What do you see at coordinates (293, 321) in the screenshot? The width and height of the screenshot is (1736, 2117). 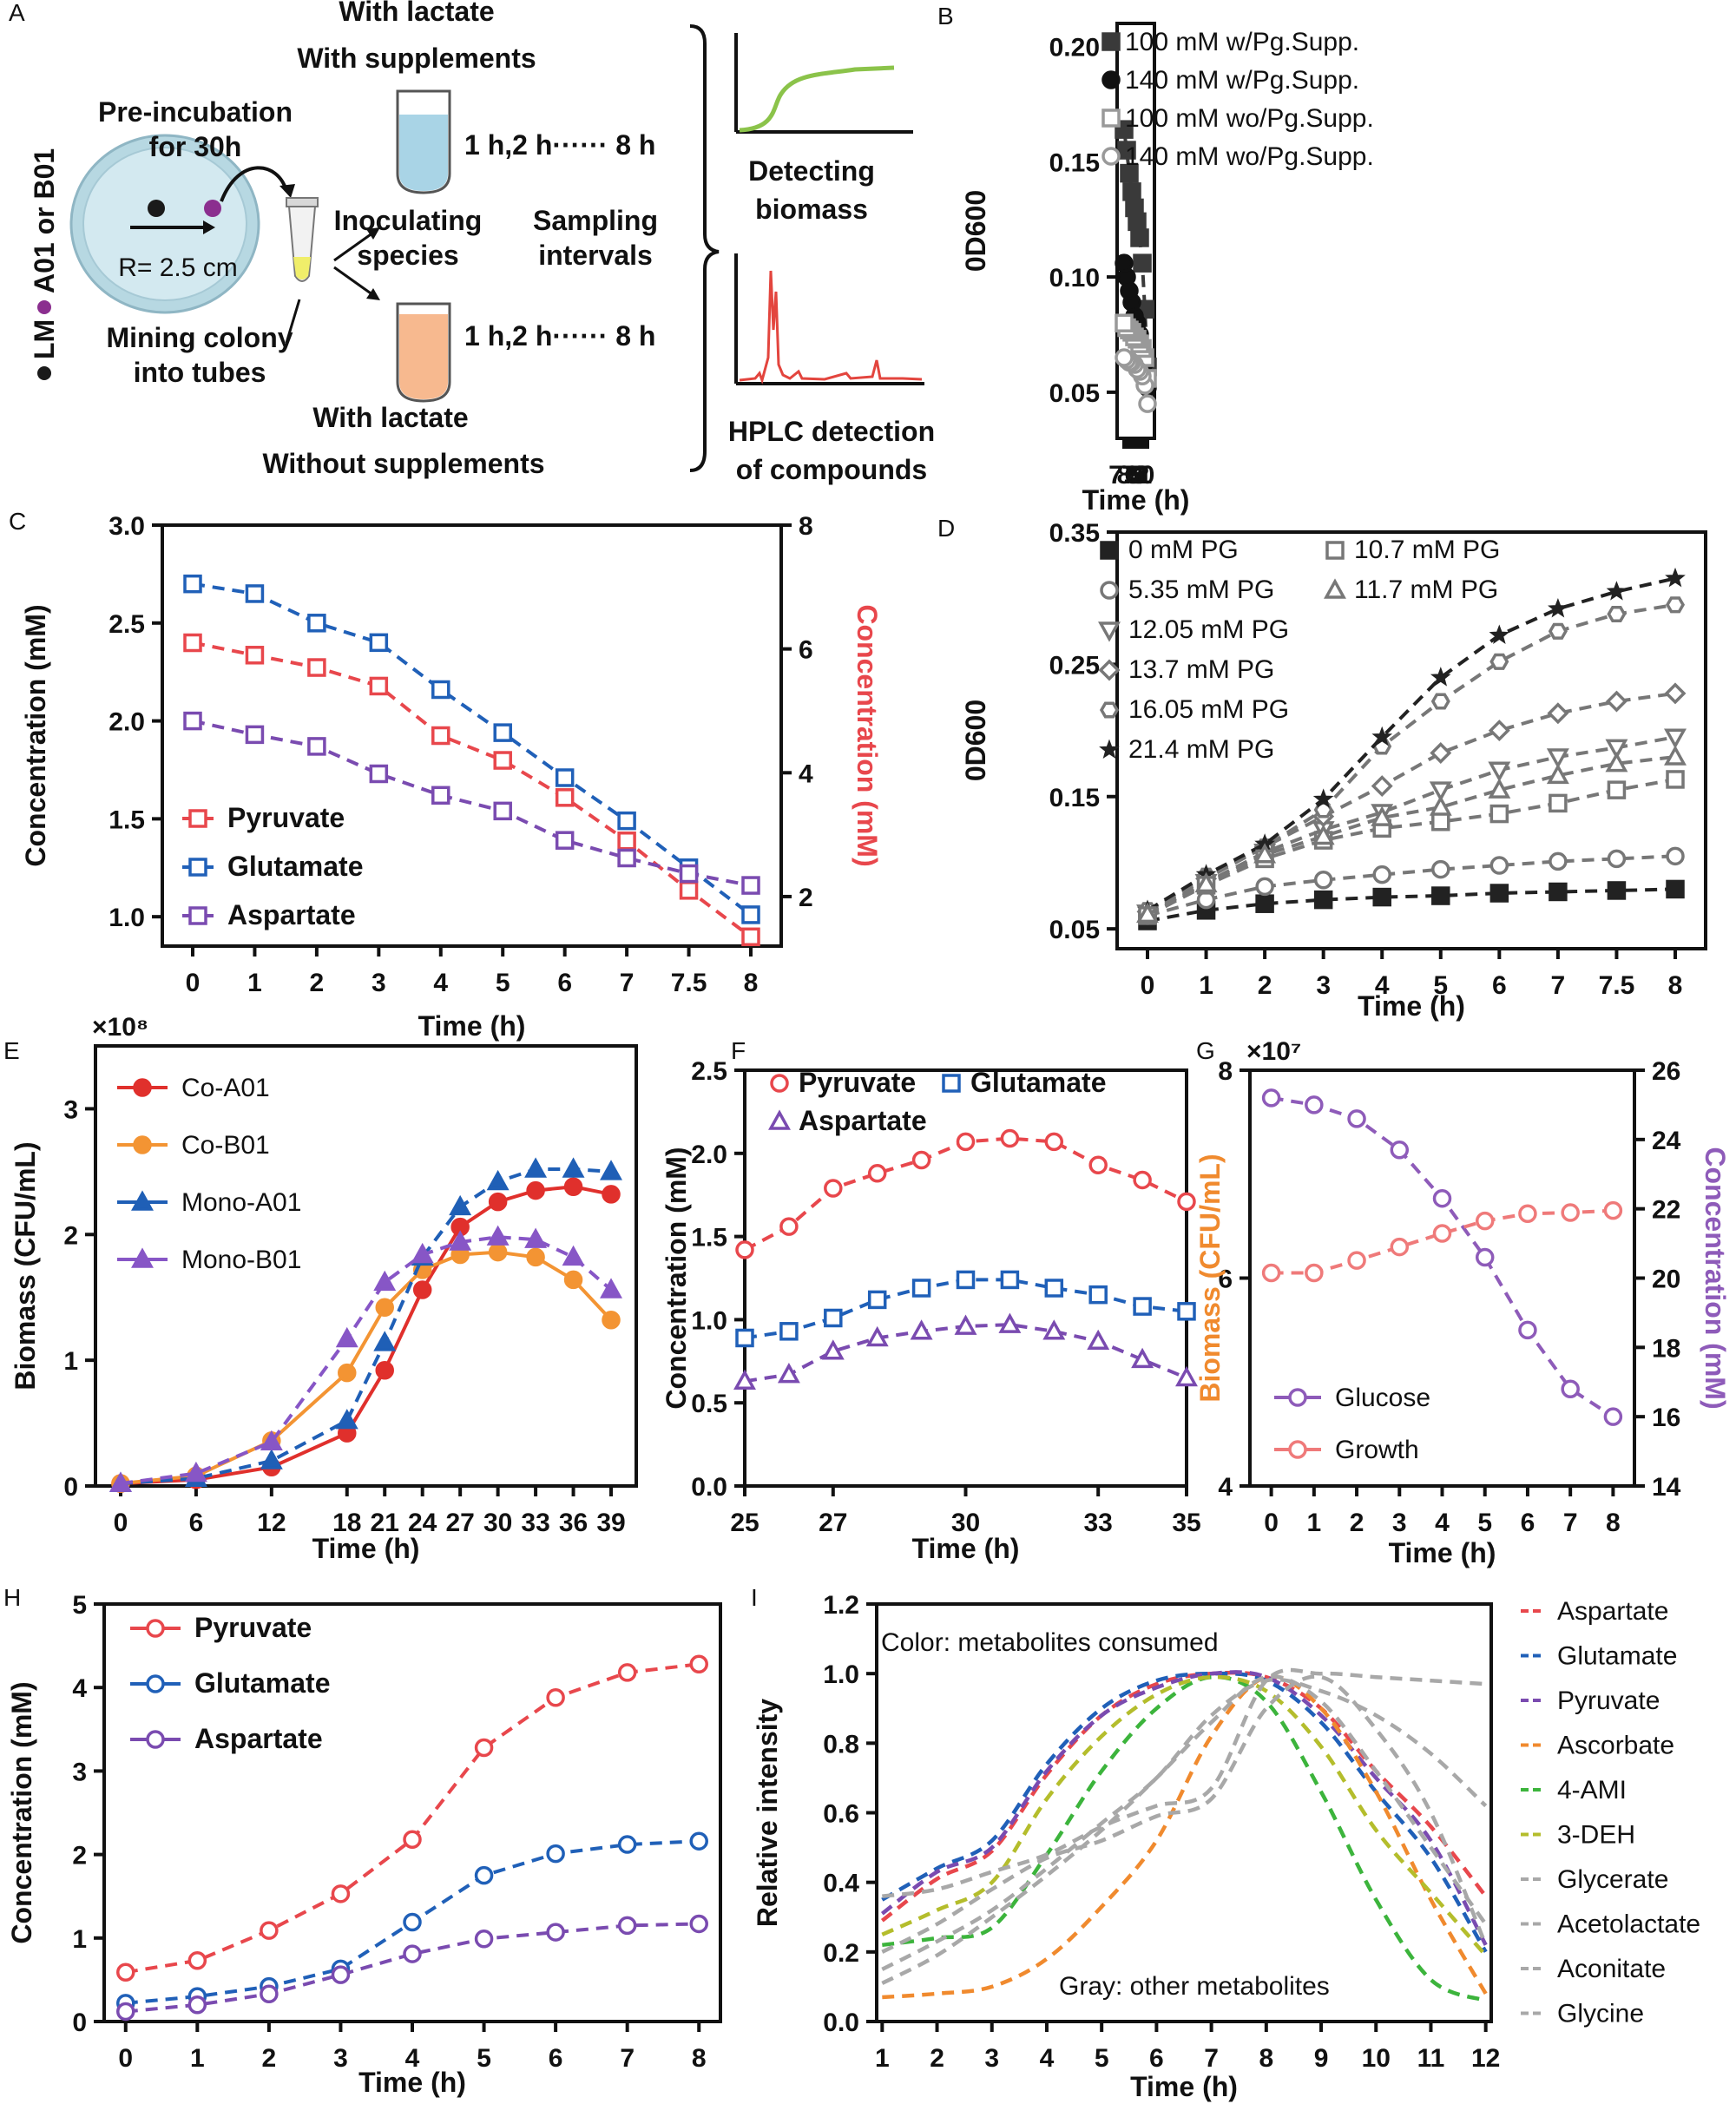 I see `mining-arrow` at bounding box center [293, 321].